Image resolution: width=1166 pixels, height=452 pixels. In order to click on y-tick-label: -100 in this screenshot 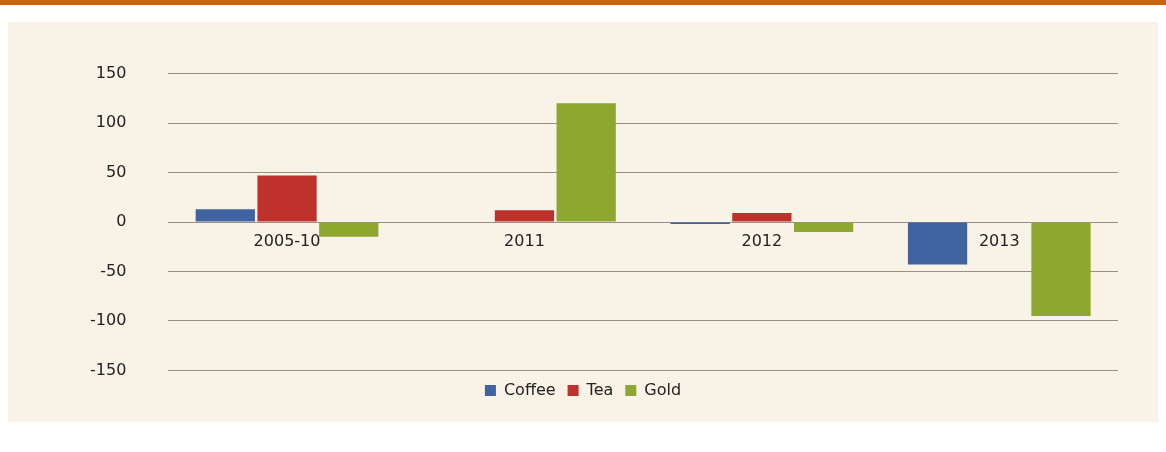, I will do `click(108, 320)`.